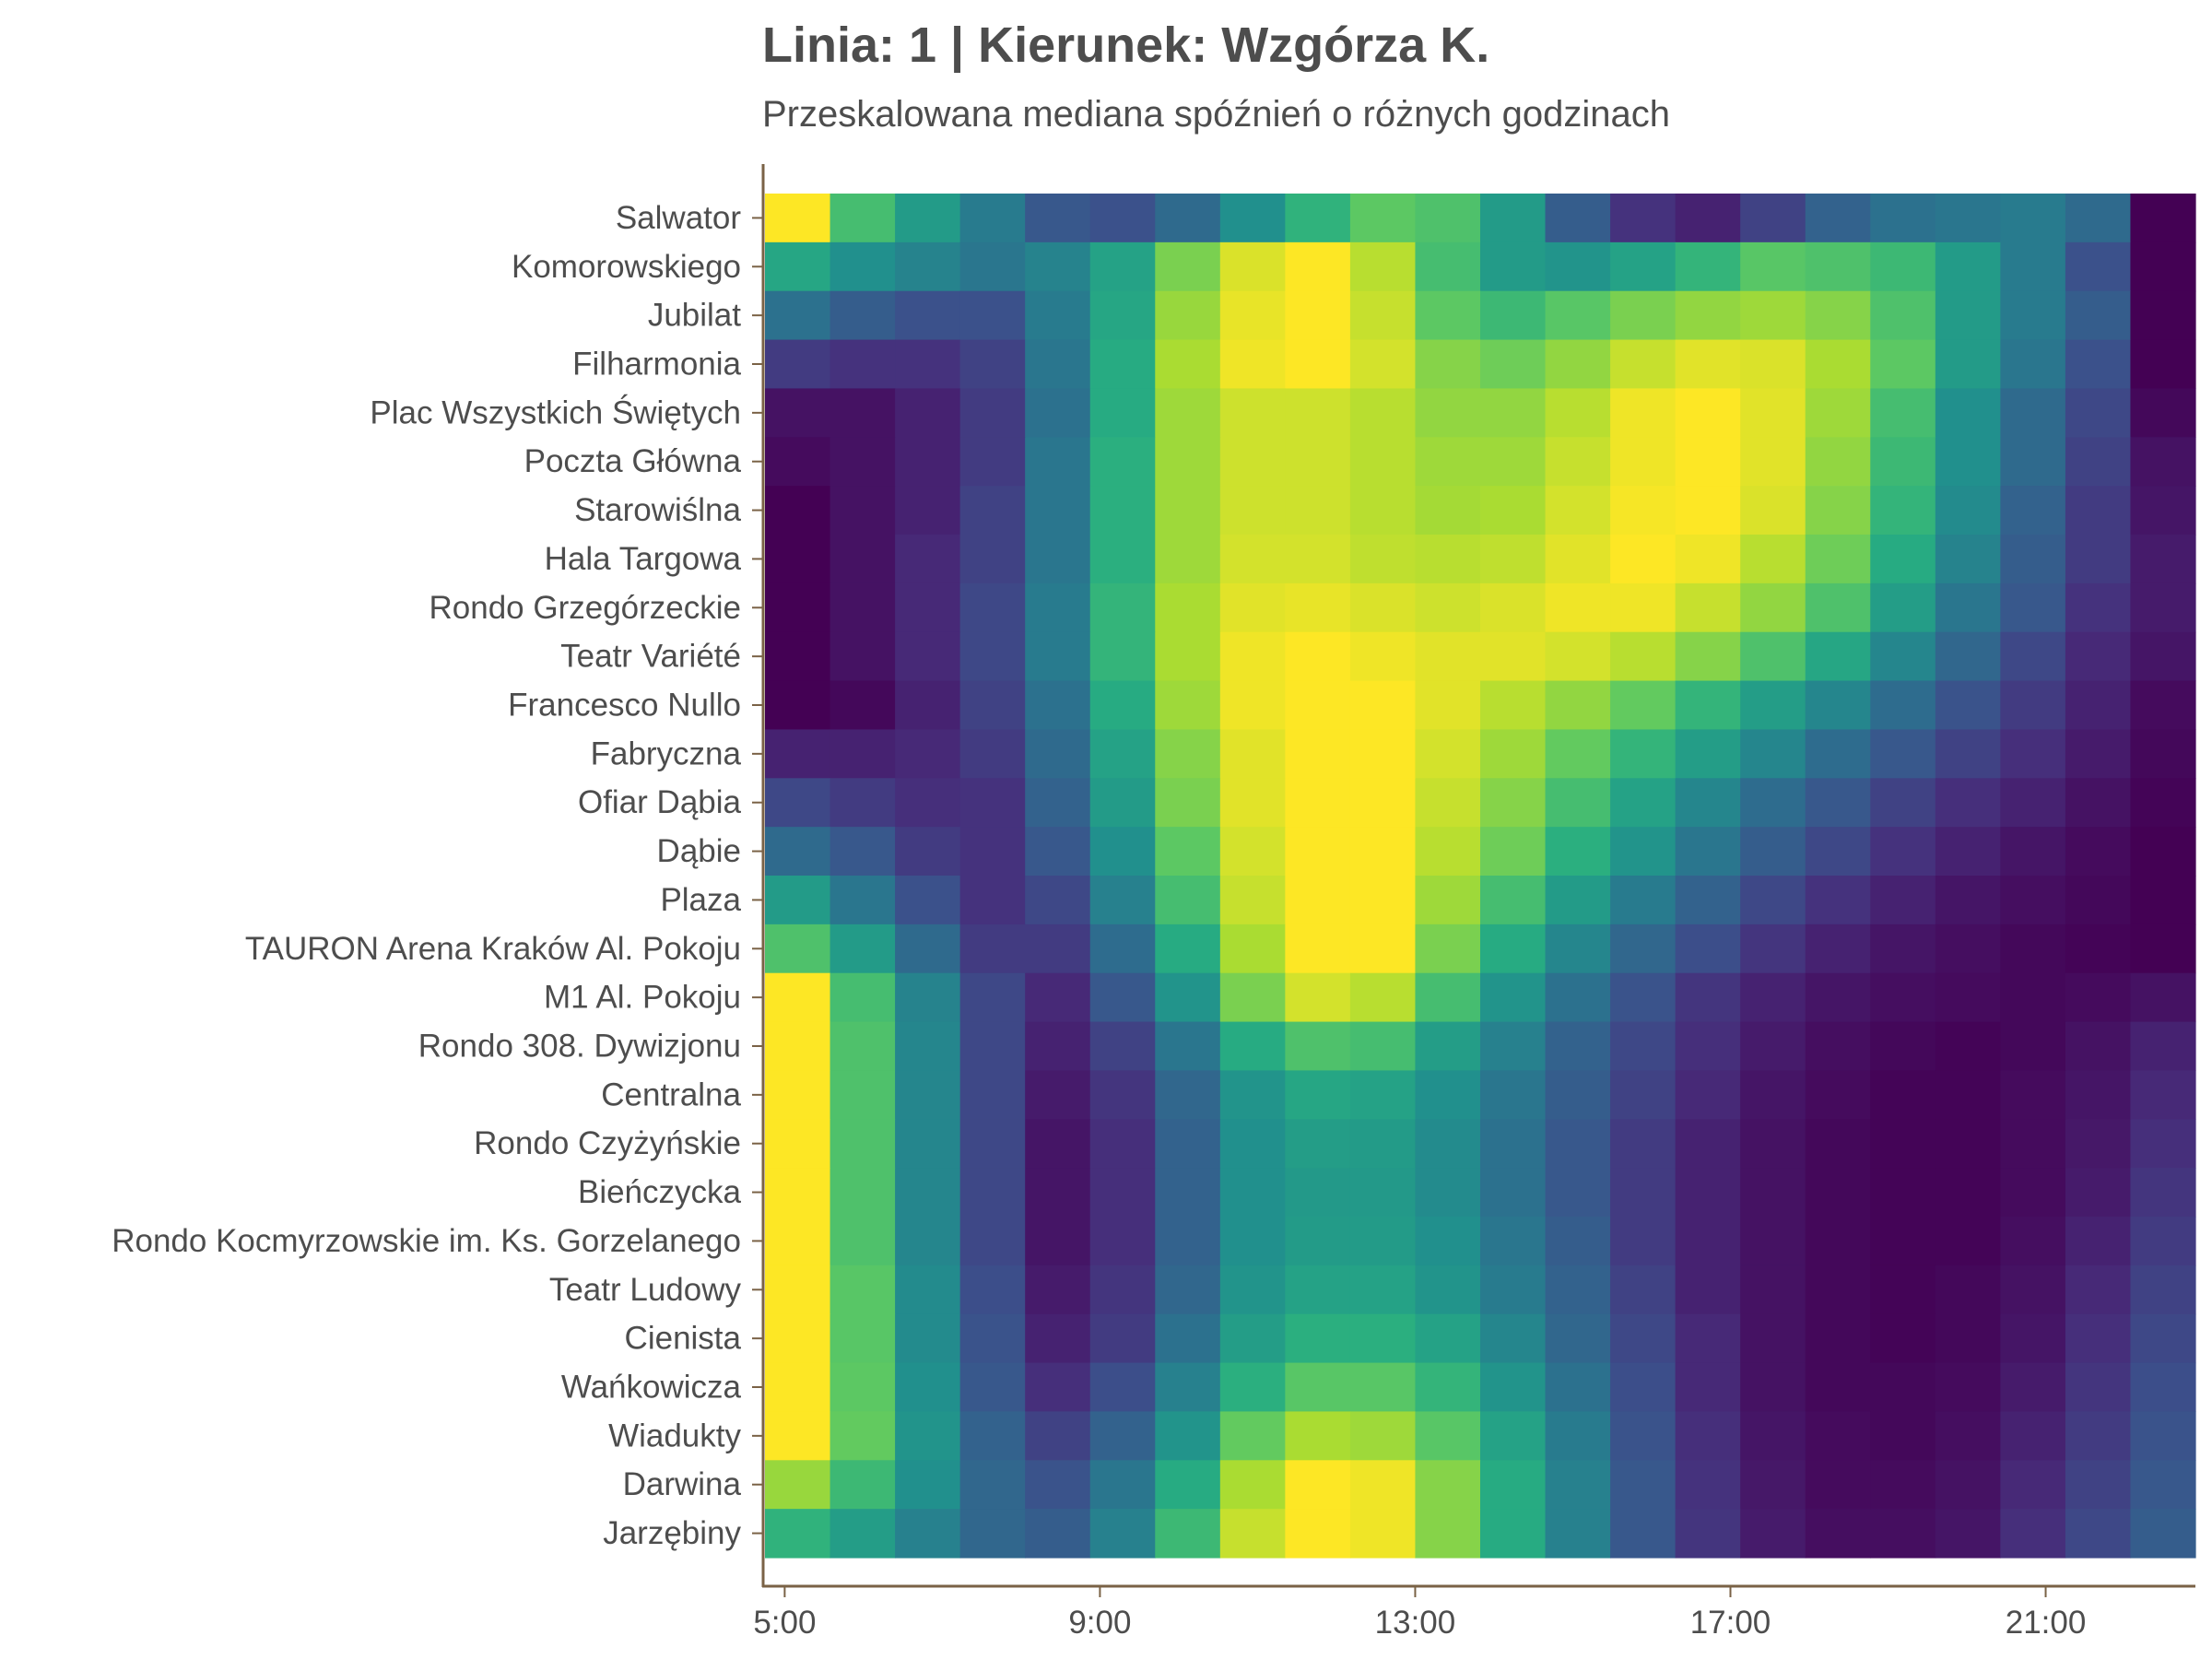 The width and height of the screenshot is (2212, 1659). I want to click on x-tick-label: 17:00, so click(1730, 1623).